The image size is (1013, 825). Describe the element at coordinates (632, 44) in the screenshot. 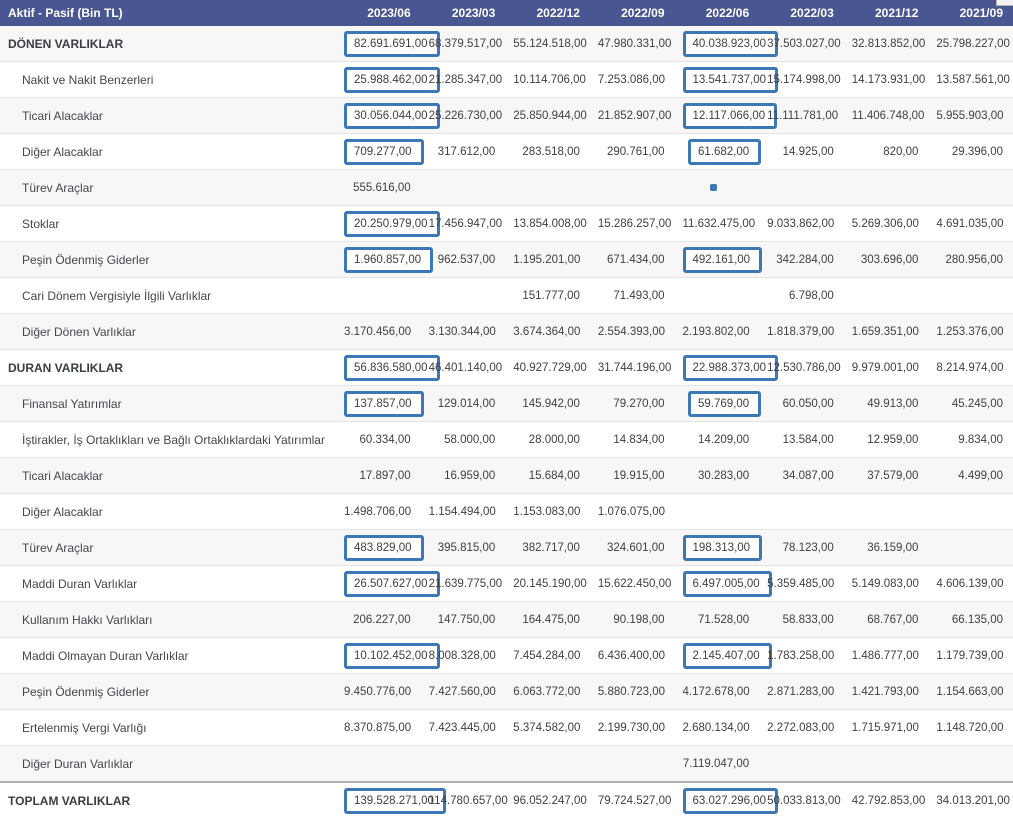

I see `value-cell: 47.980.331,00` at that location.